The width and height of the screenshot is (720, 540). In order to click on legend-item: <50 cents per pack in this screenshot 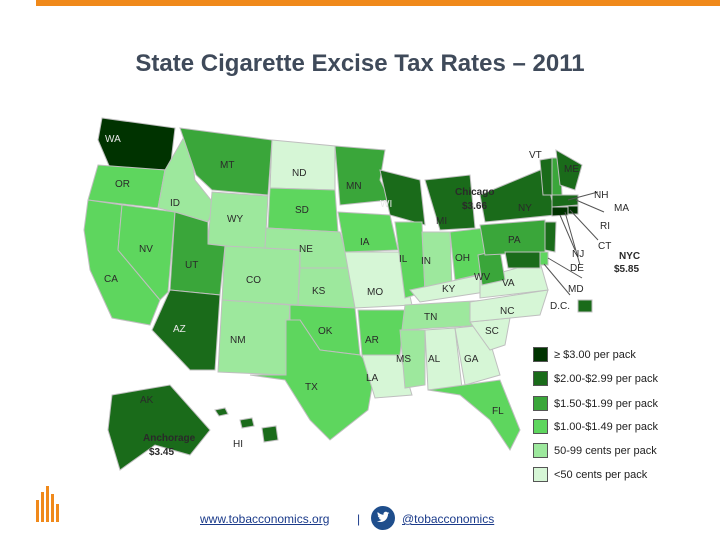, I will do `click(590, 474)`.